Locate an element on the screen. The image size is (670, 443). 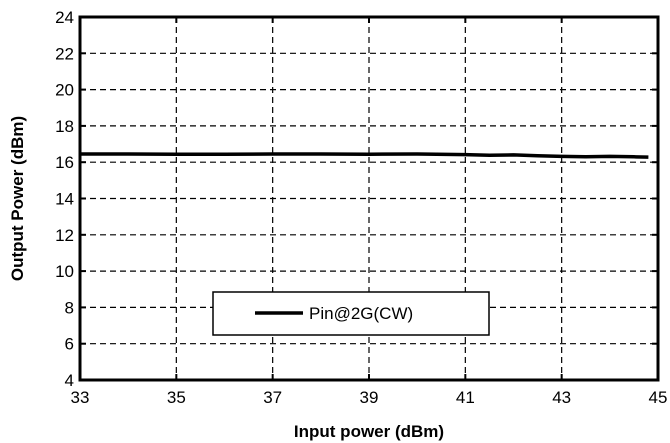
y-tick-label: 14 is located at coordinates (64, 199).